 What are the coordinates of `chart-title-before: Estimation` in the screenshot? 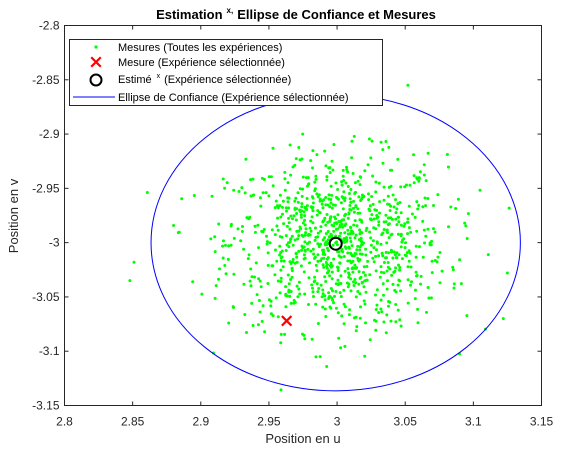 It's located at (189, 14).